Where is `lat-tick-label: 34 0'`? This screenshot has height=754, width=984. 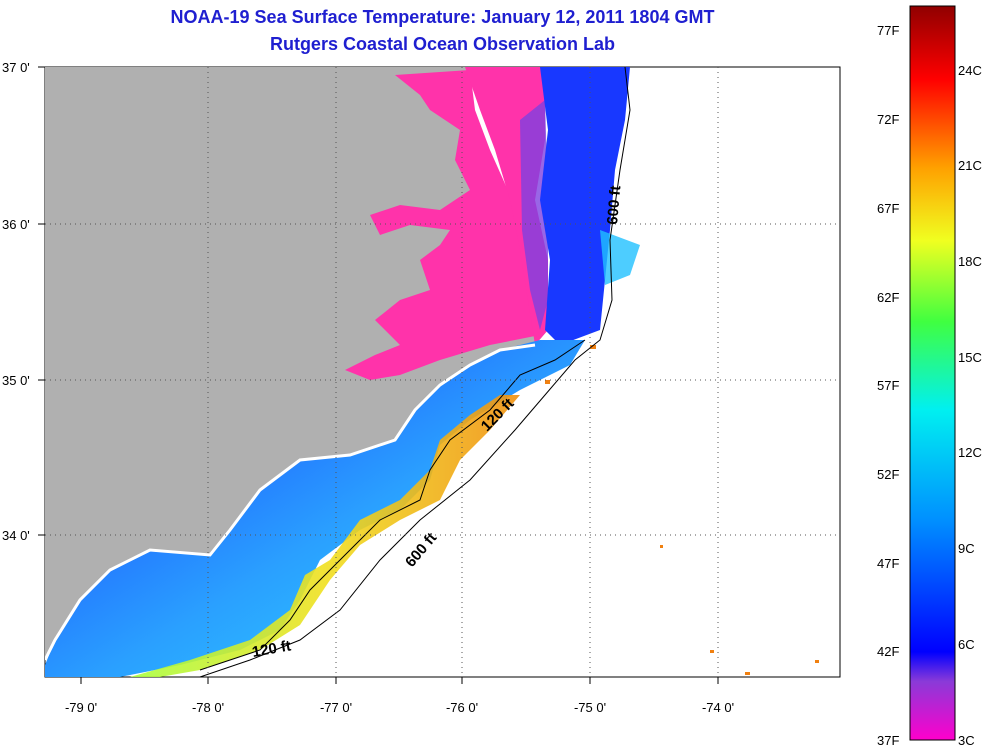 lat-tick-label: 34 0' is located at coordinates (16, 535).